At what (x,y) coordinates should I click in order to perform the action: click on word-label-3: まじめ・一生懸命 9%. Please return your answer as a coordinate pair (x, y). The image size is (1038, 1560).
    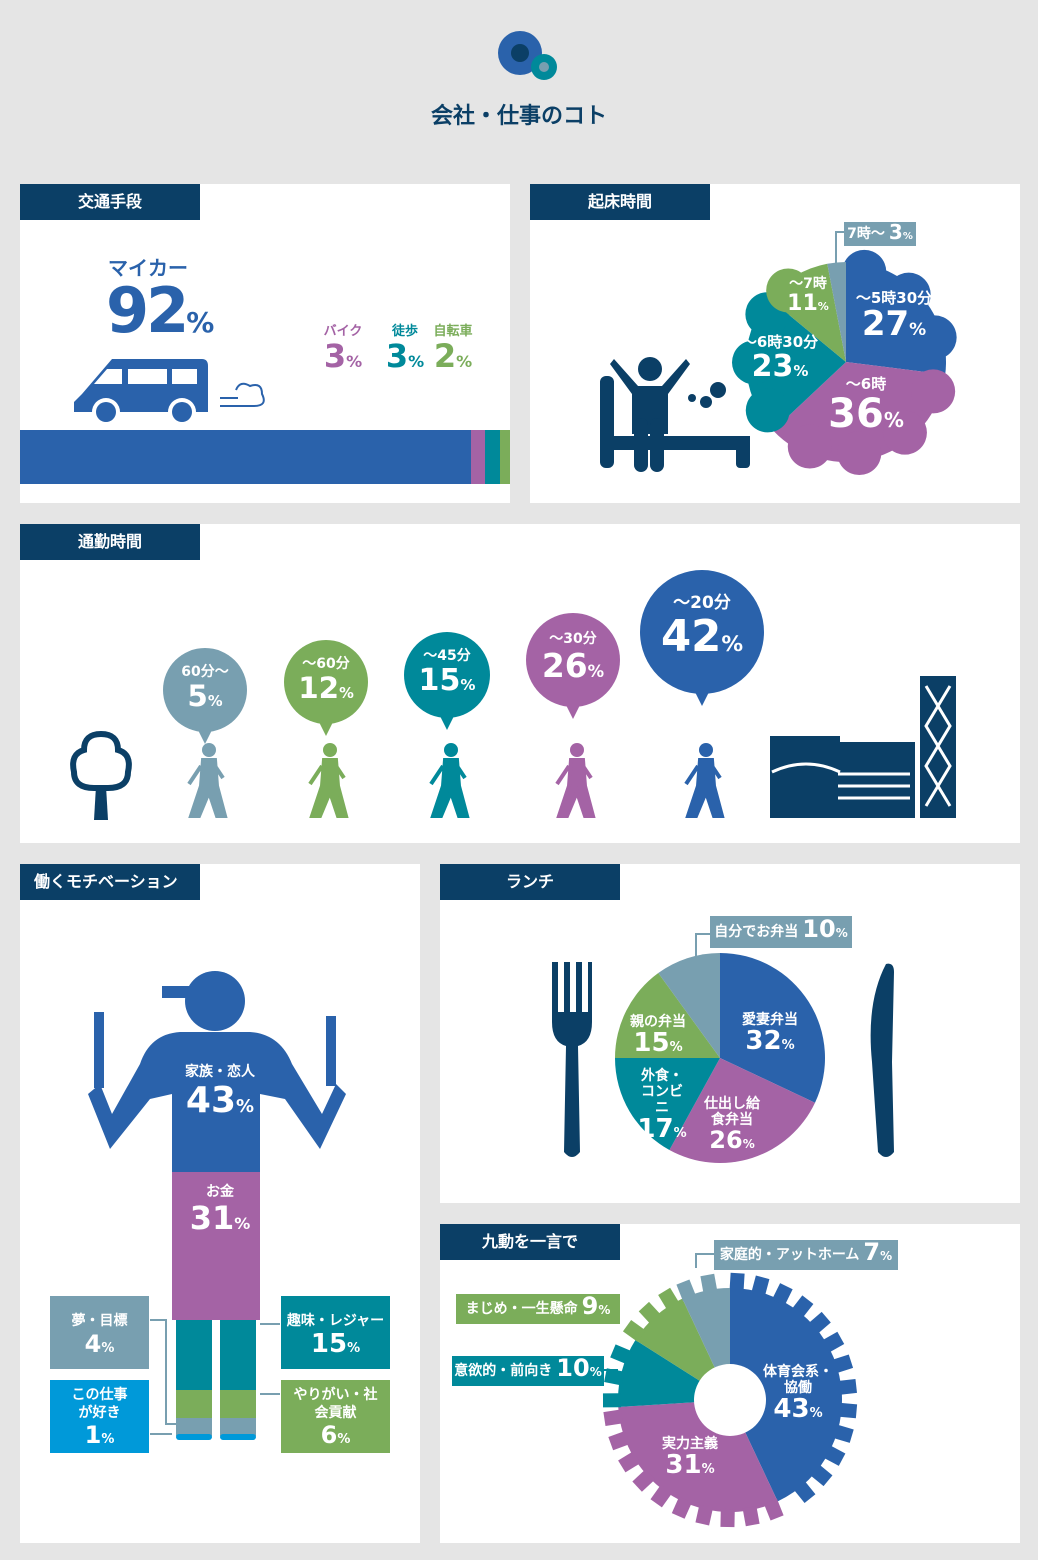
    Looking at the image, I should click on (538, 1309).